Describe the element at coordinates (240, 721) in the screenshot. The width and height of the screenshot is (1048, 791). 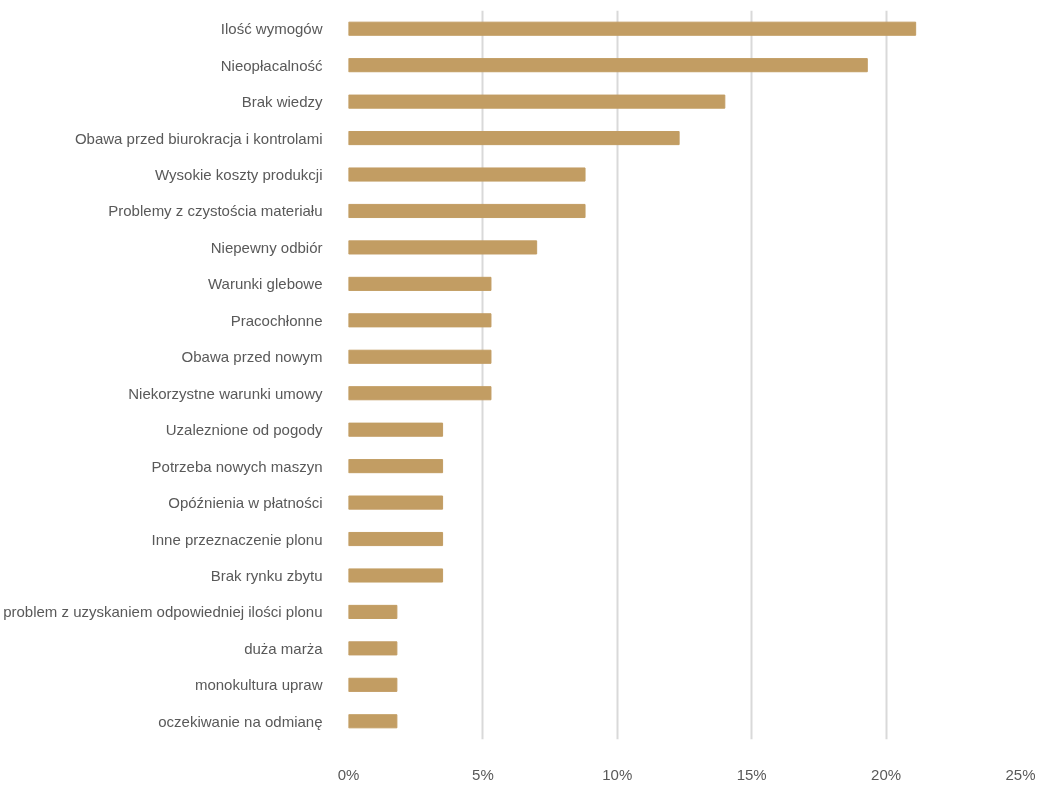
I see `y-tick-label: oczekiwanie na odmianę` at that location.